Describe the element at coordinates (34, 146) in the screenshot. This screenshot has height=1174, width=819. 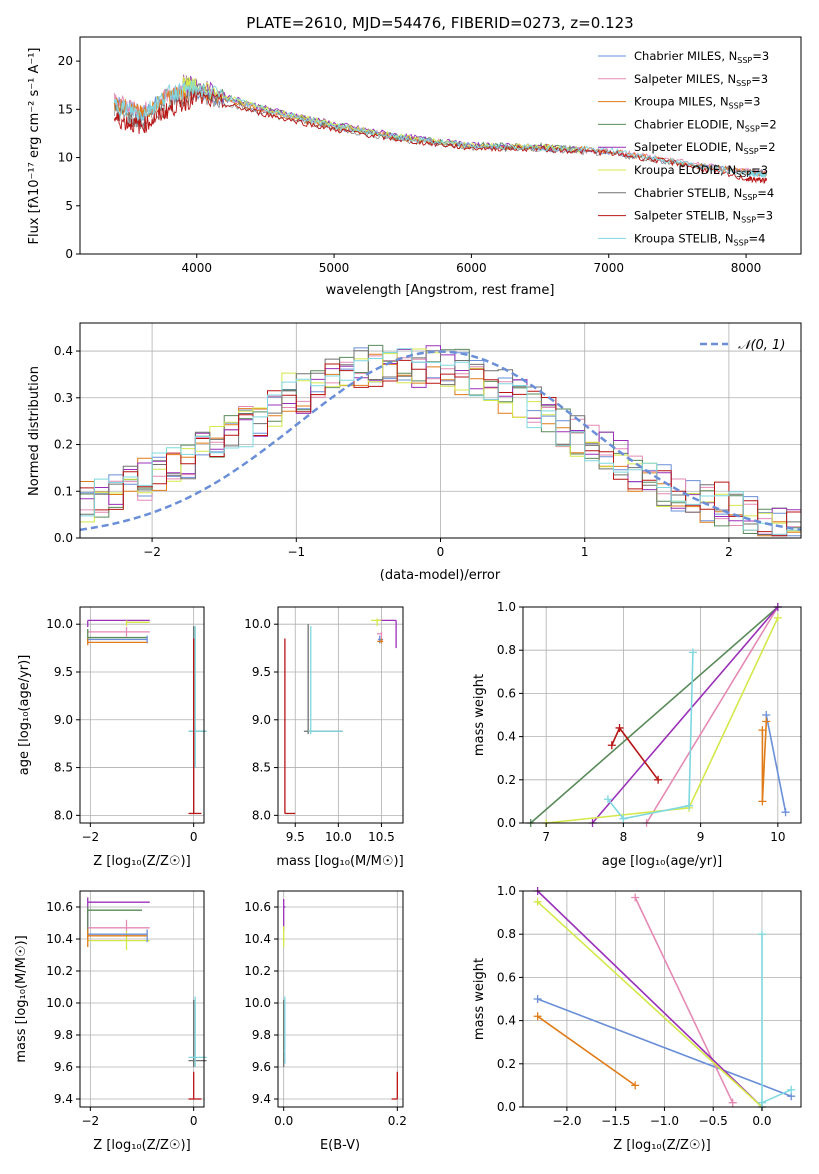
I see `spectrum-ylabel: Flux [fλ10⁻¹⁷ erg cm⁻² s⁻¹ A⁻¹]` at that location.